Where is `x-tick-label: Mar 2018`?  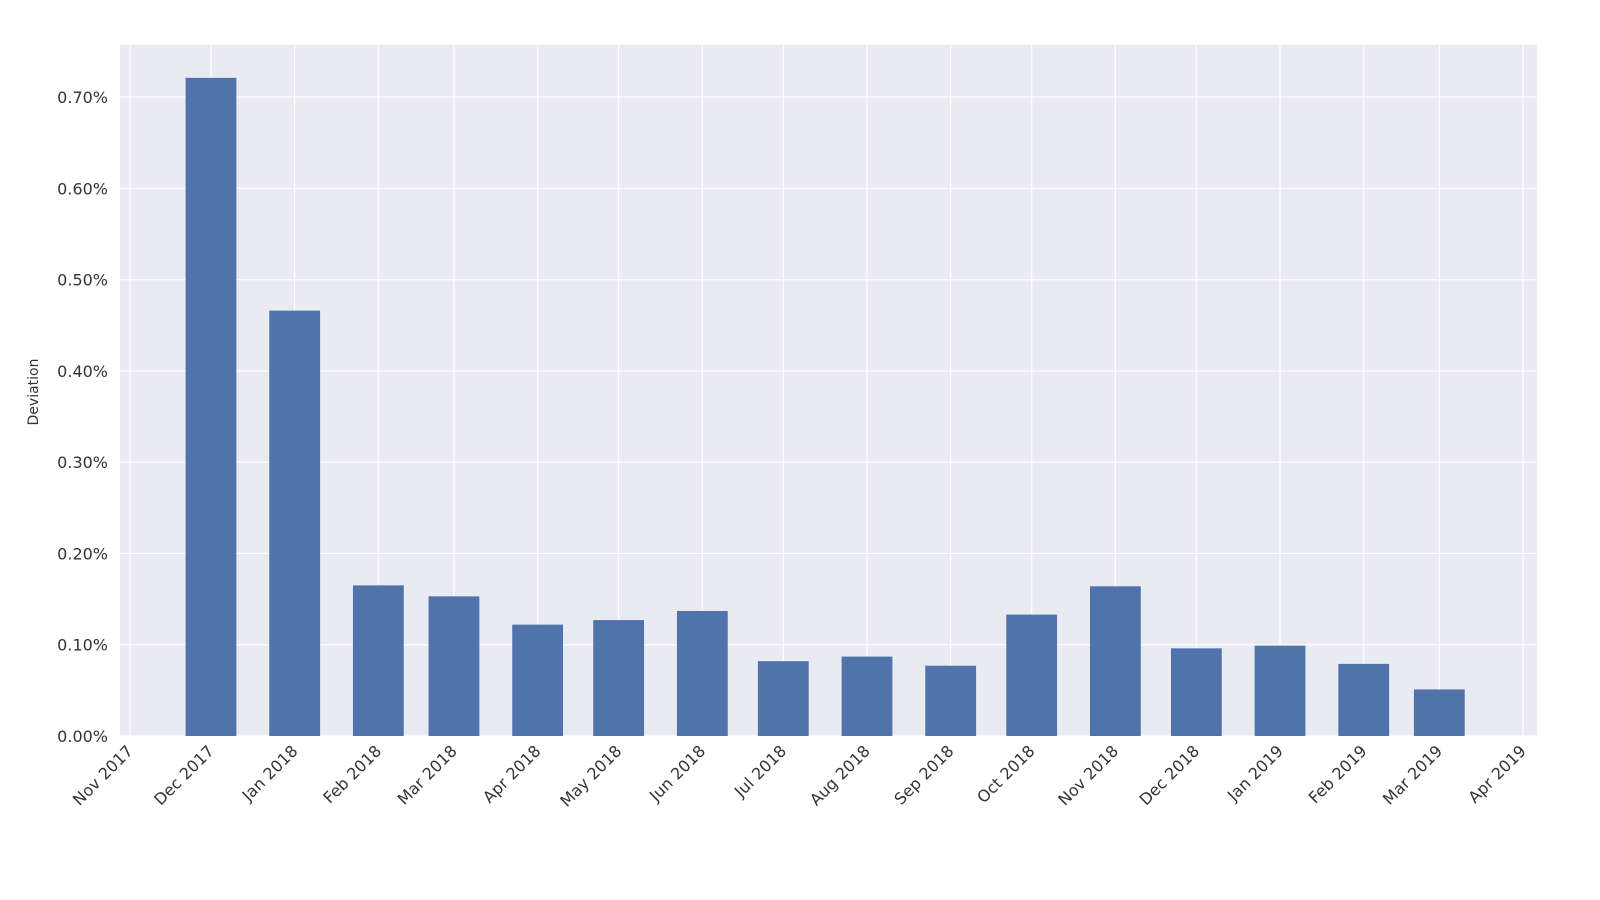
x-tick-label: Mar 2018 is located at coordinates (427, 774).